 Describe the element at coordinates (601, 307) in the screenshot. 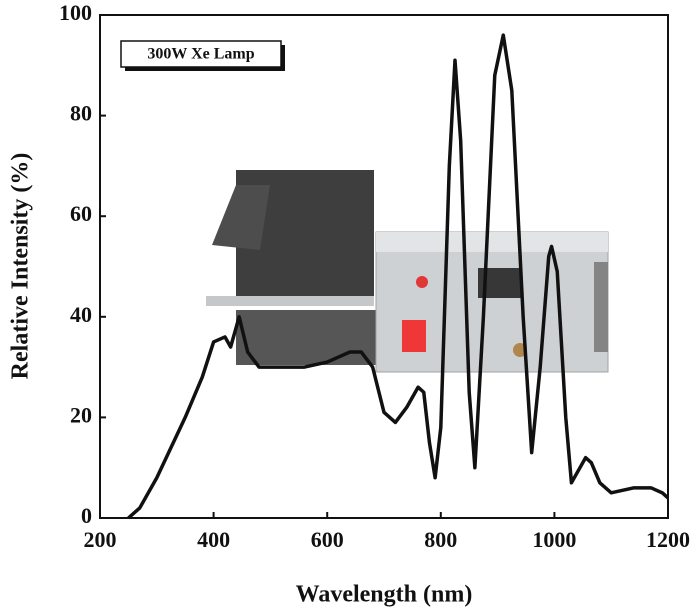

I see `vent` at that location.